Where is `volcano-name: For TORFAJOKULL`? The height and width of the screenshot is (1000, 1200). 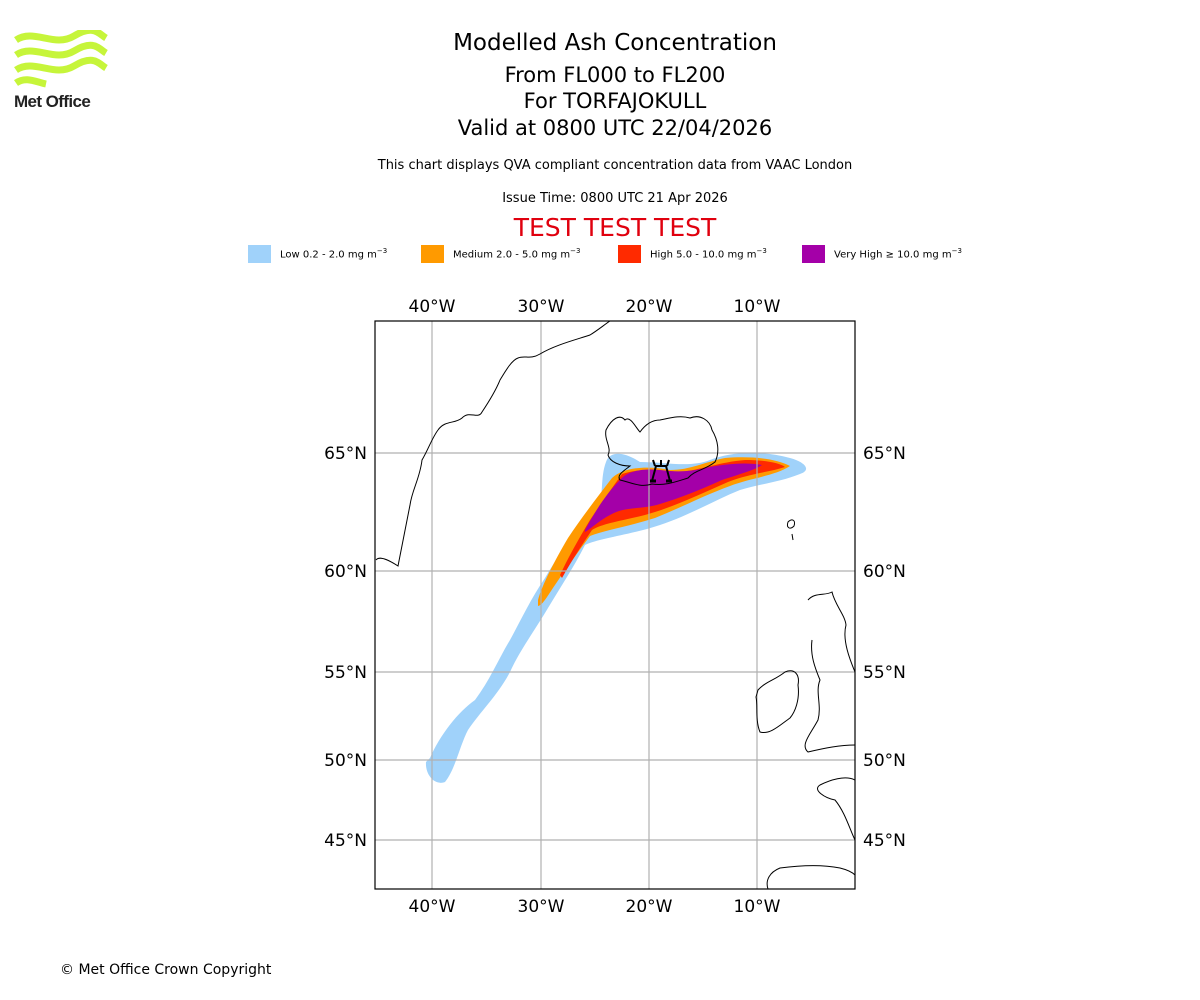
volcano-name: For TORFAJOKULL is located at coordinates (615, 101).